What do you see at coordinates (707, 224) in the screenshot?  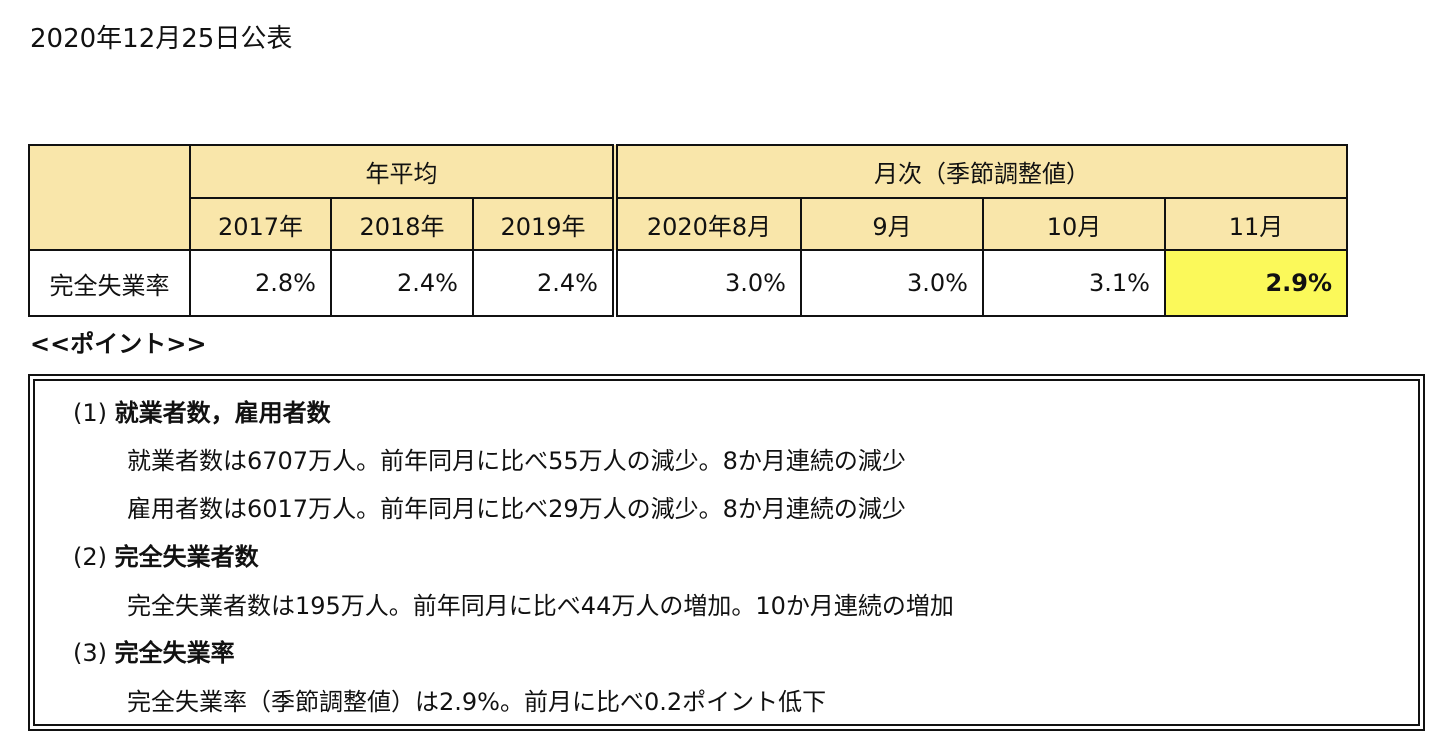 I see `period-header: 2020年8月` at bounding box center [707, 224].